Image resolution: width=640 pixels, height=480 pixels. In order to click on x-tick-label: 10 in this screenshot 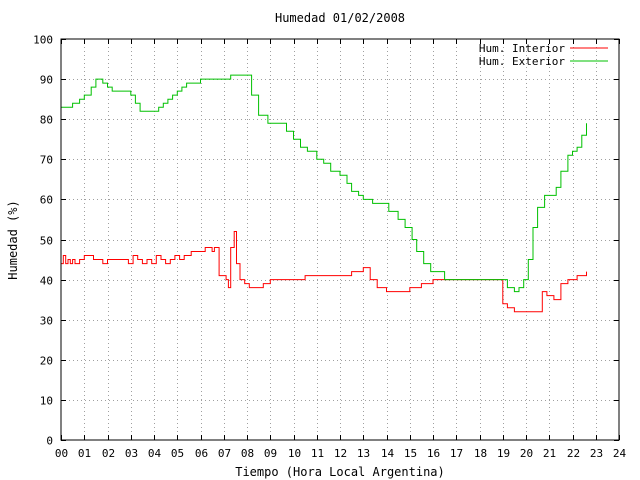, I will do `click(294, 453)`.